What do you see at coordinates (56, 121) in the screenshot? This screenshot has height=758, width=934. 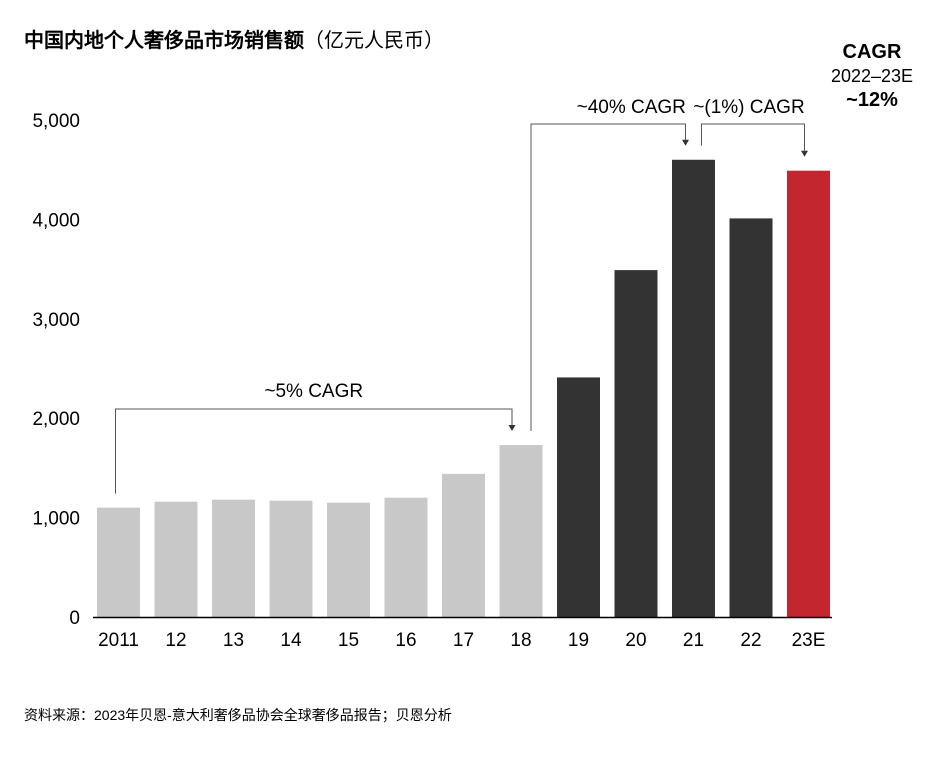 I see `y-tick-label: 5,000` at bounding box center [56, 121].